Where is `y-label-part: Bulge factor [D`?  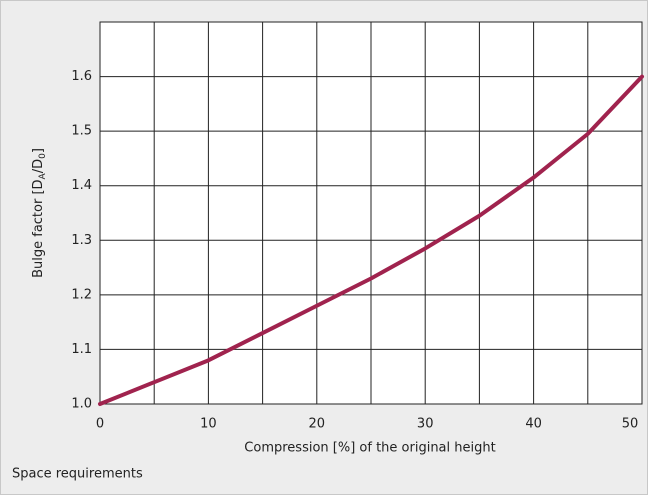
y-label-part: Bulge factor [D is located at coordinates (38, 228).